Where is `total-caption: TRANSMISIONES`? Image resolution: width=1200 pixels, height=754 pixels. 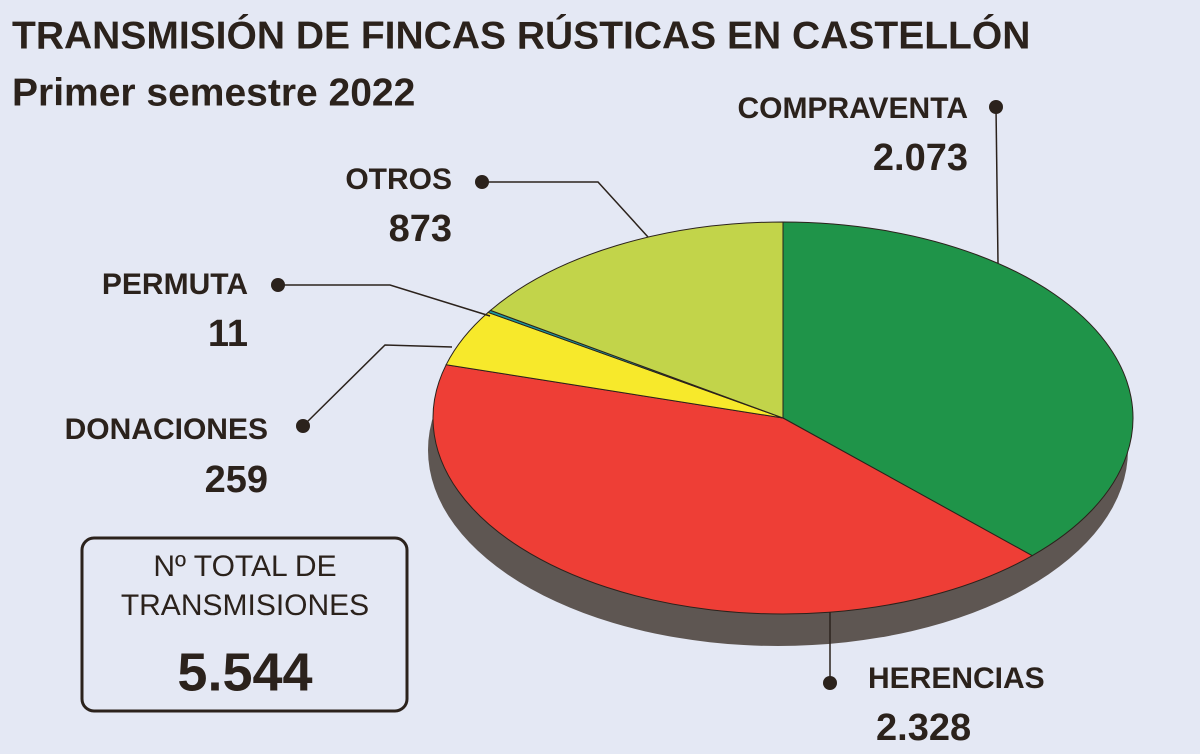 total-caption: TRANSMISIONES is located at coordinates (245, 605).